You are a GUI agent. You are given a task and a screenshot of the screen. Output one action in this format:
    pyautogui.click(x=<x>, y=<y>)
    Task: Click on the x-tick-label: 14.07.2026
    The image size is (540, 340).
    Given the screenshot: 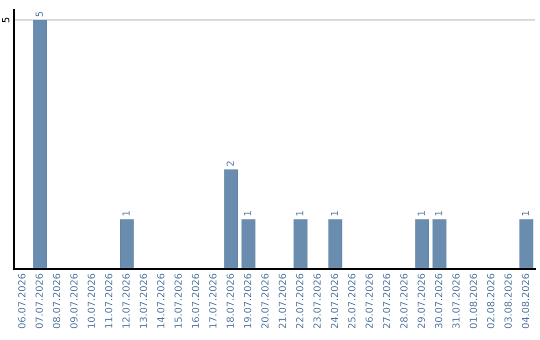 What is the action you would take?
    pyautogui.click(x=160, y=301)
    